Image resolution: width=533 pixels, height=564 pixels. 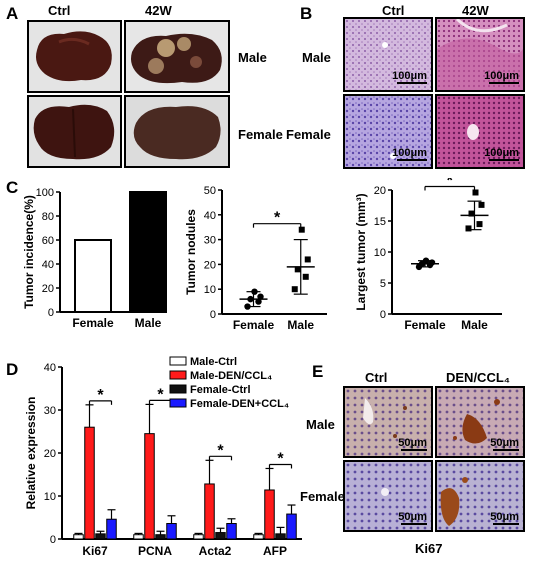 I want to click on panel-e-header-den: DEN/CCL₄, so click(x=478, y=377).